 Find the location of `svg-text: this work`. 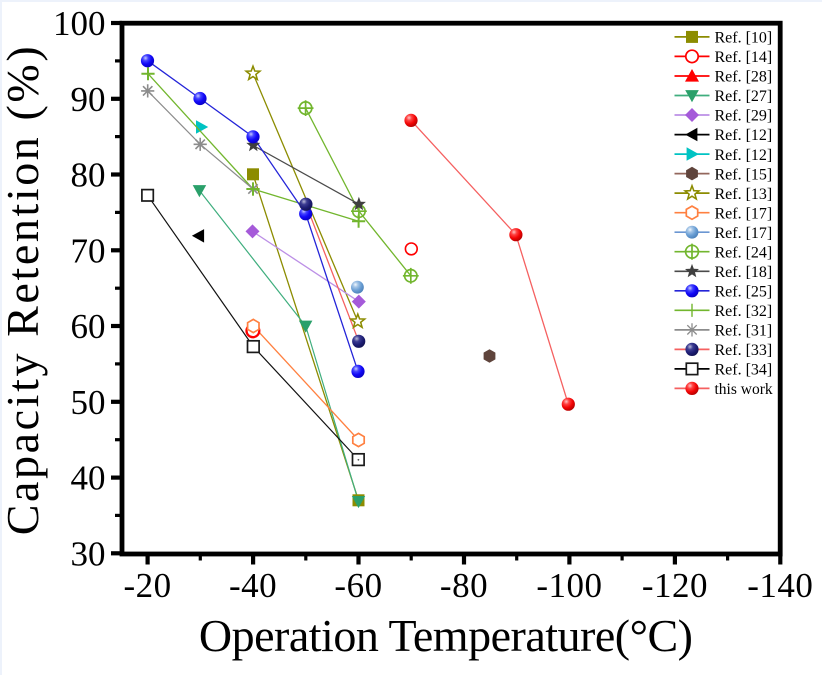

svg-text: this work is located at coordinates (744, 389).